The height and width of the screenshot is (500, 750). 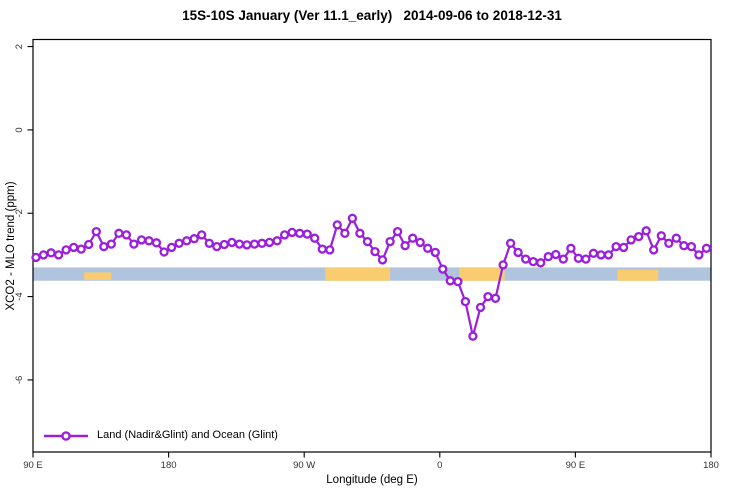 What do you see at coordinates (19, 213) in the screenshot?
I see `y-tick-label: -2` at bounding box center [19, 213].